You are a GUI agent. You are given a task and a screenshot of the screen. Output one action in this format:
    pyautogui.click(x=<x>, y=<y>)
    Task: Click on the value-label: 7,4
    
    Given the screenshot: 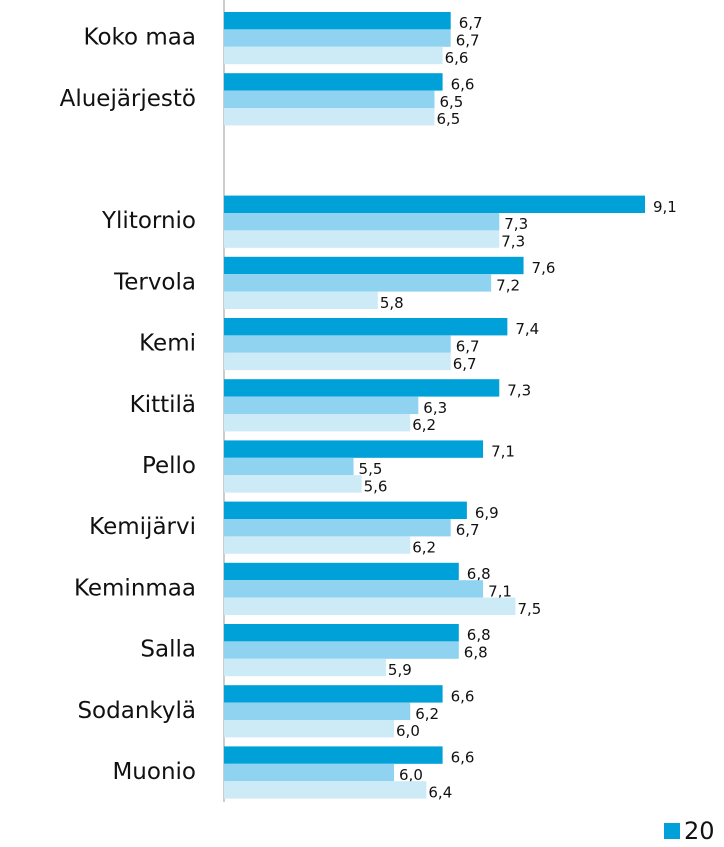 What is the action you would take?
    pyautogui.click(x=527, y=329)
    